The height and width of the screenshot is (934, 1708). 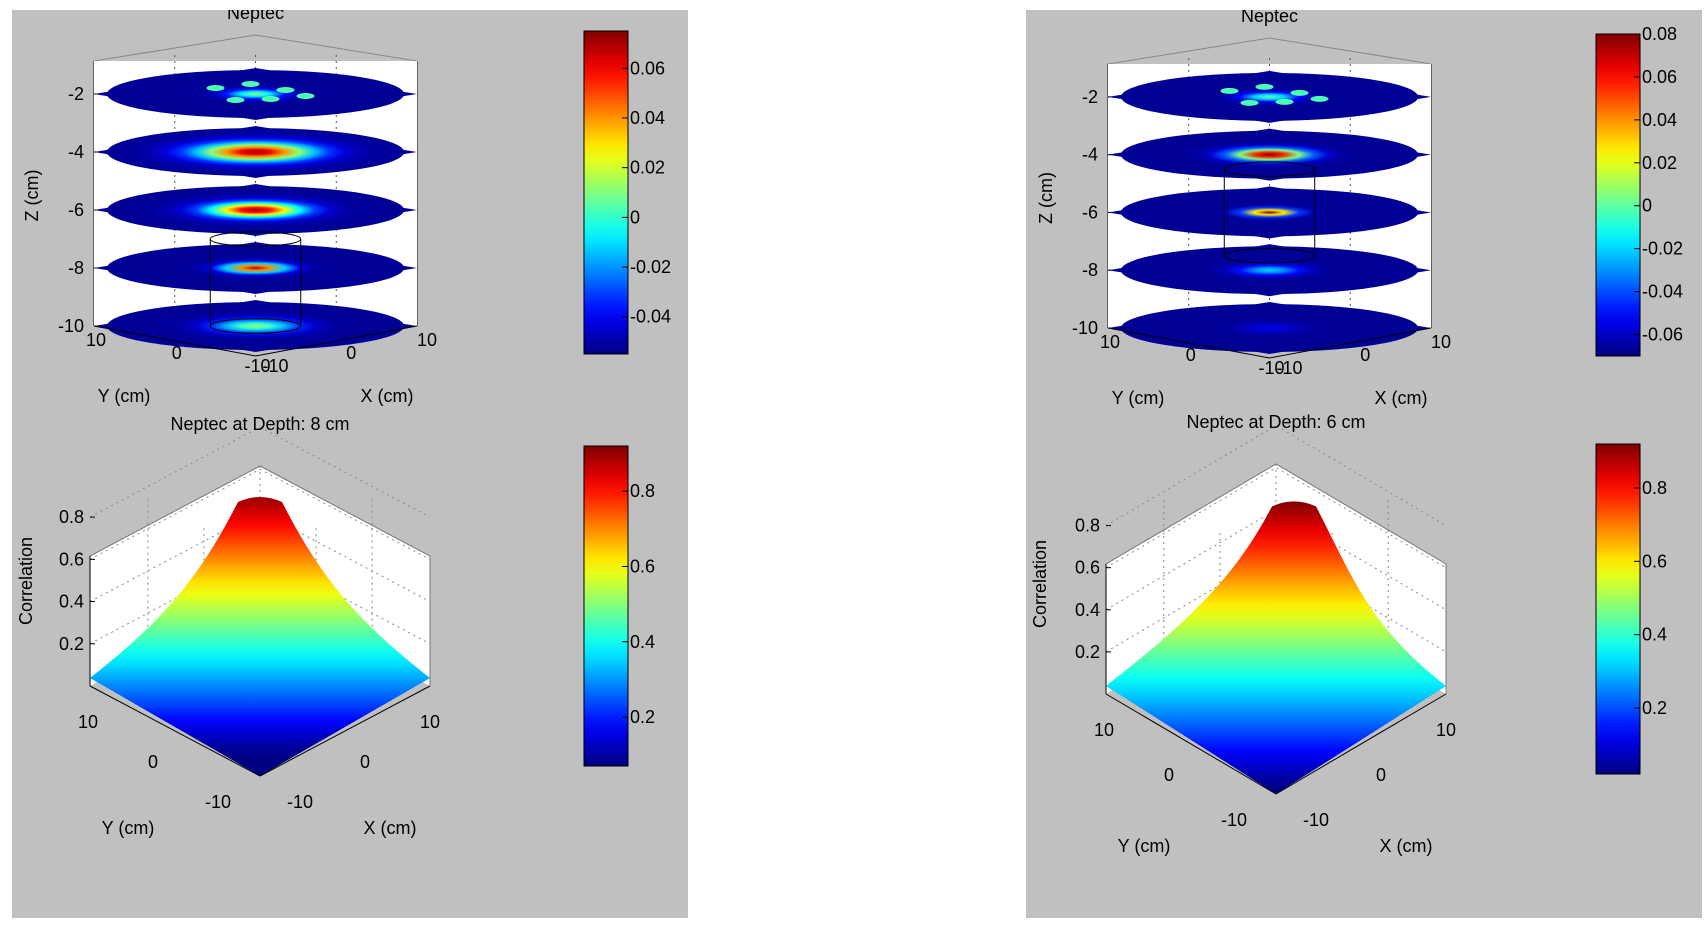 I want to click on left-slice-colorbar: 0.06 0.04 0.02 0 -0.02 -0.04, so click(x=627, y=192).